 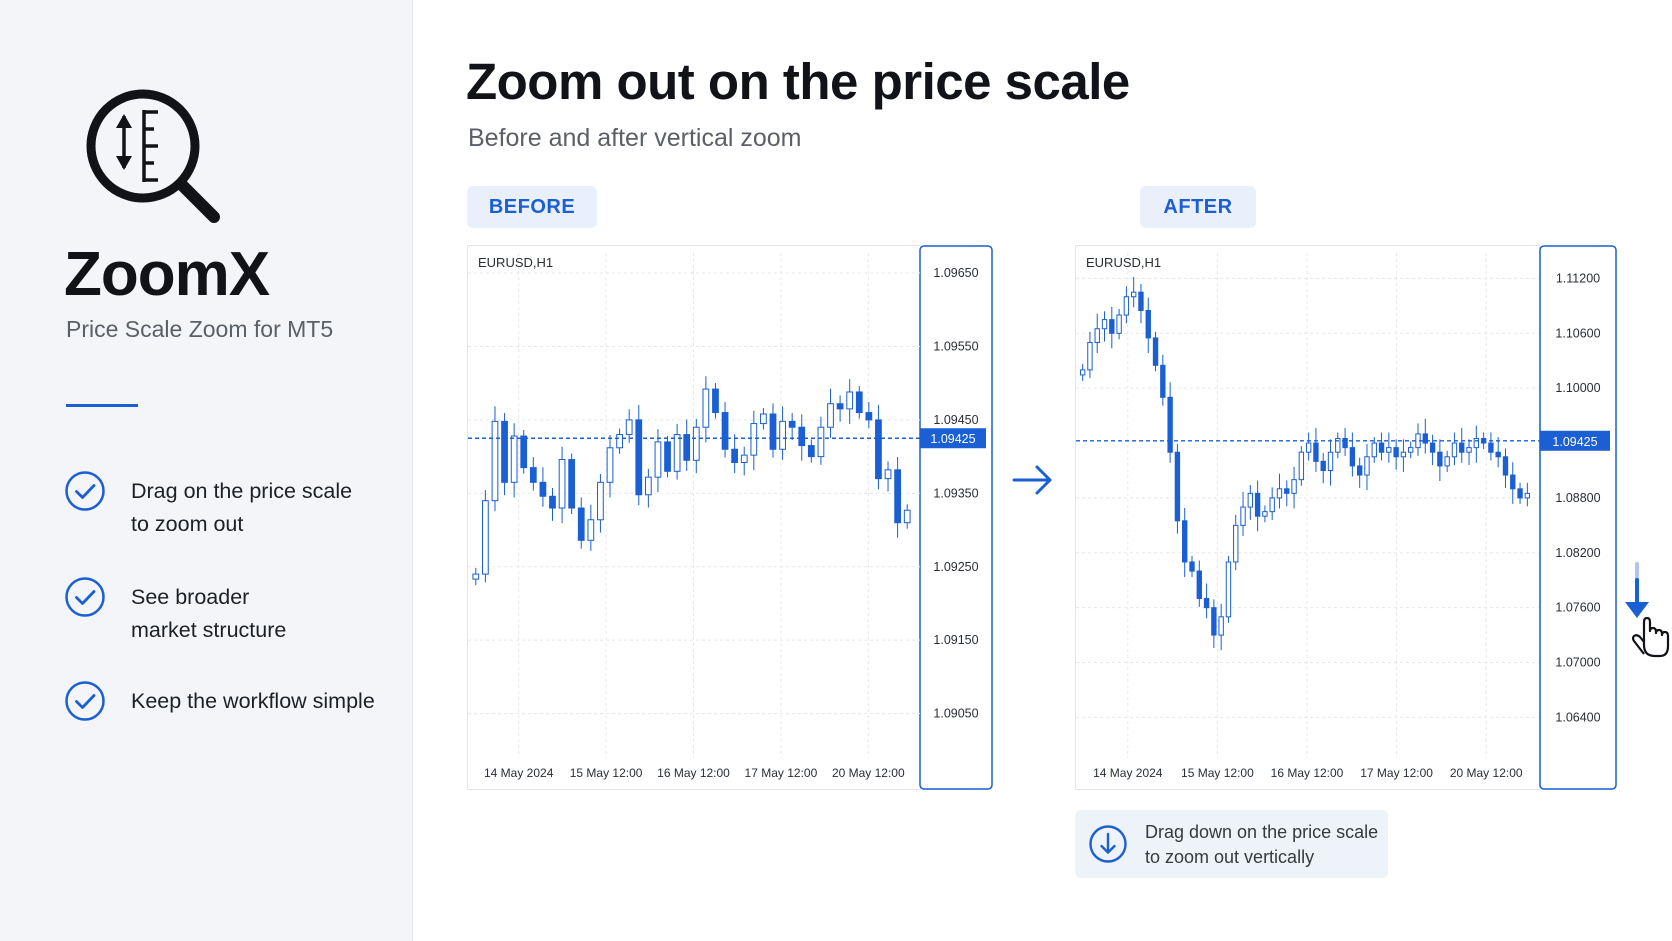 I want to click on y-tick-label: 1.09450, so click(x=955, y=420).